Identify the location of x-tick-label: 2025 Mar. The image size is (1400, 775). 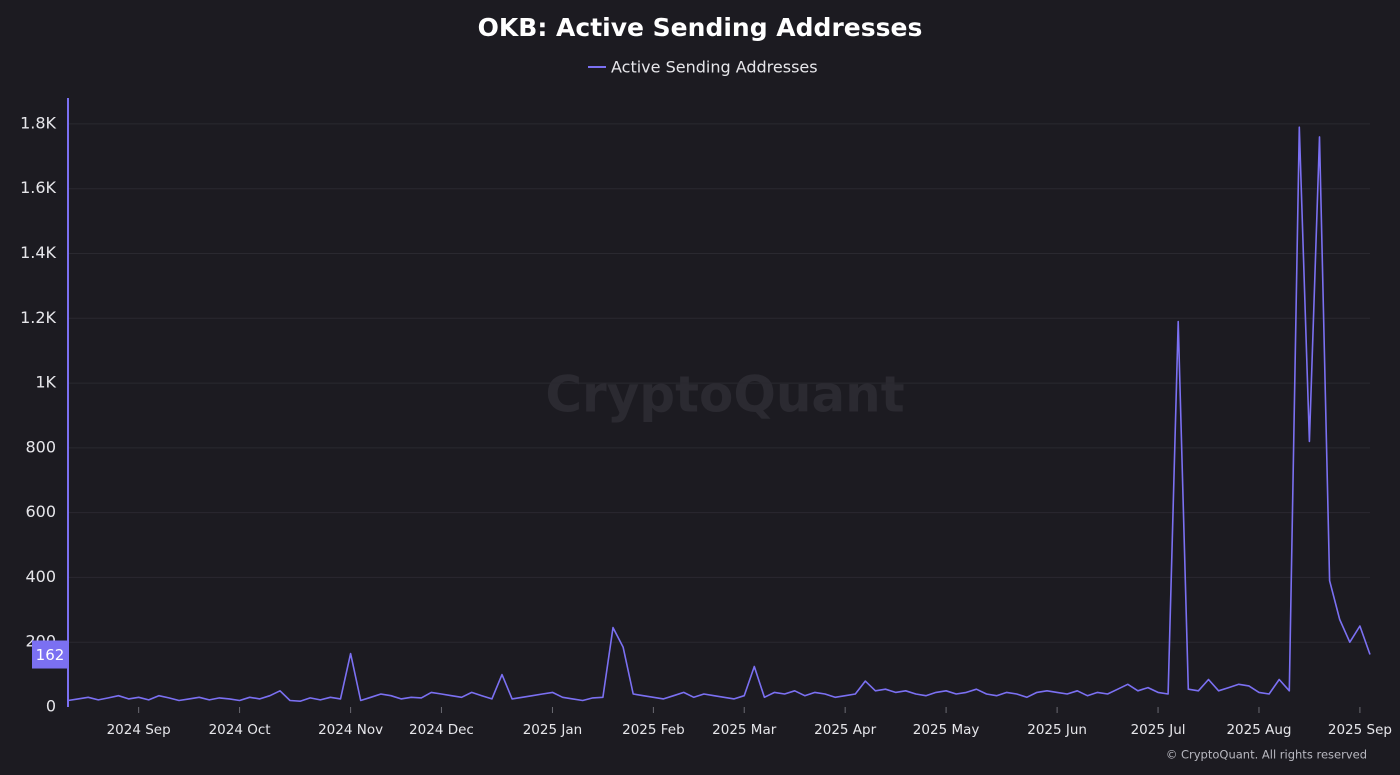
(744, 730).